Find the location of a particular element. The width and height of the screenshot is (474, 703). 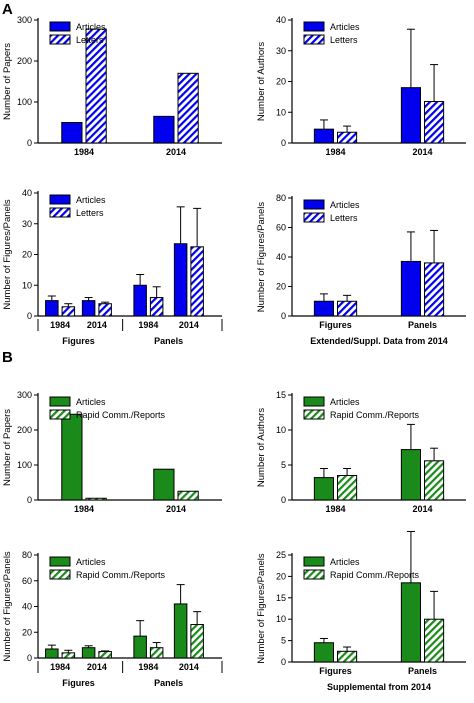

y-tick-label: 60 is located at coordinates (27, 581).